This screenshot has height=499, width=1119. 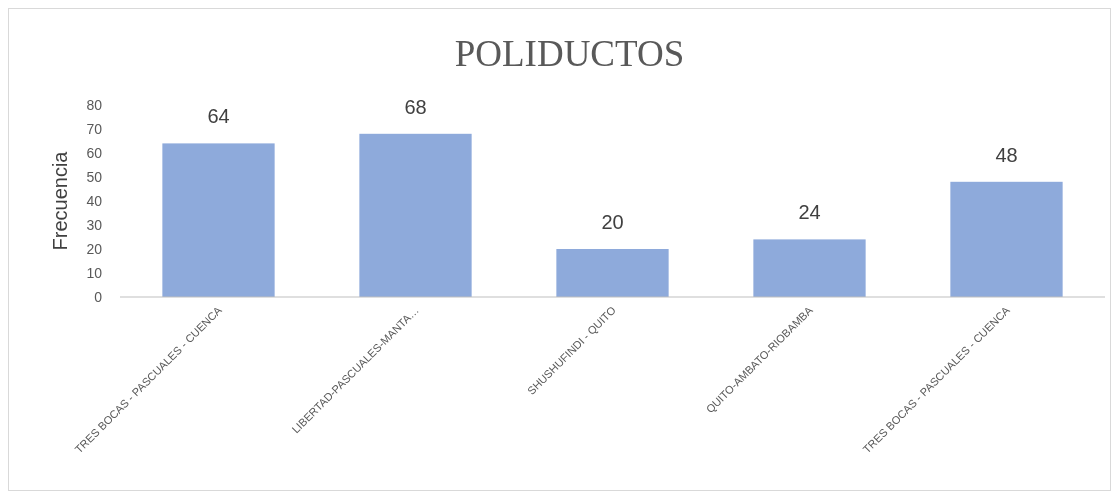 I want to click on data-label: 20, so click(x=612, y=222).